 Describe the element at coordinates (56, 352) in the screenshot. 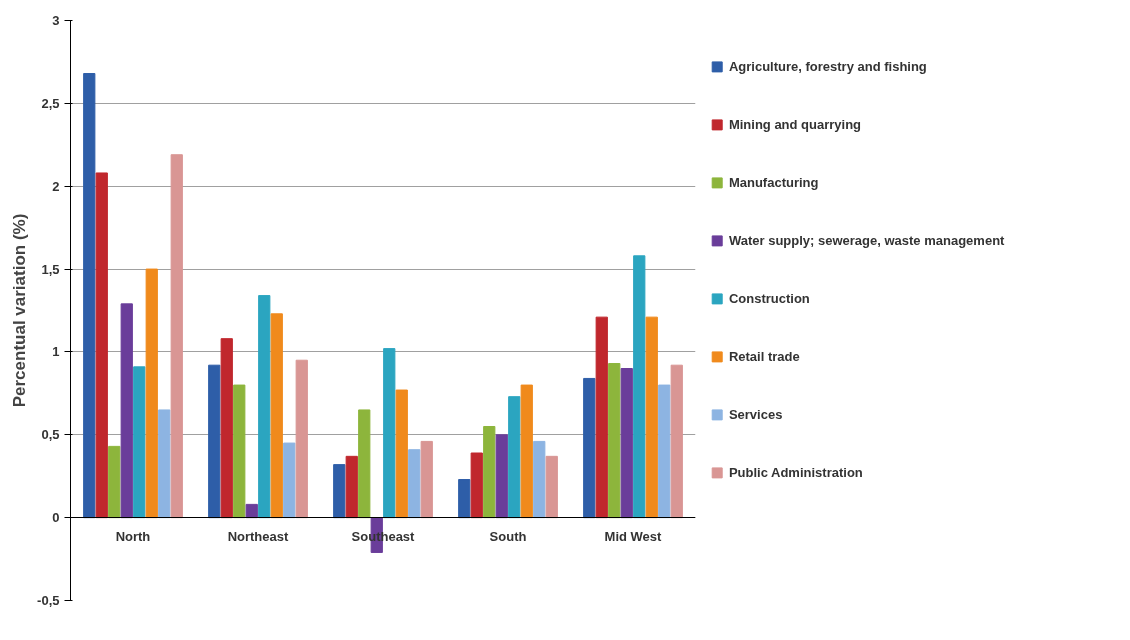

I see `y-tick-label: 1` at that location.